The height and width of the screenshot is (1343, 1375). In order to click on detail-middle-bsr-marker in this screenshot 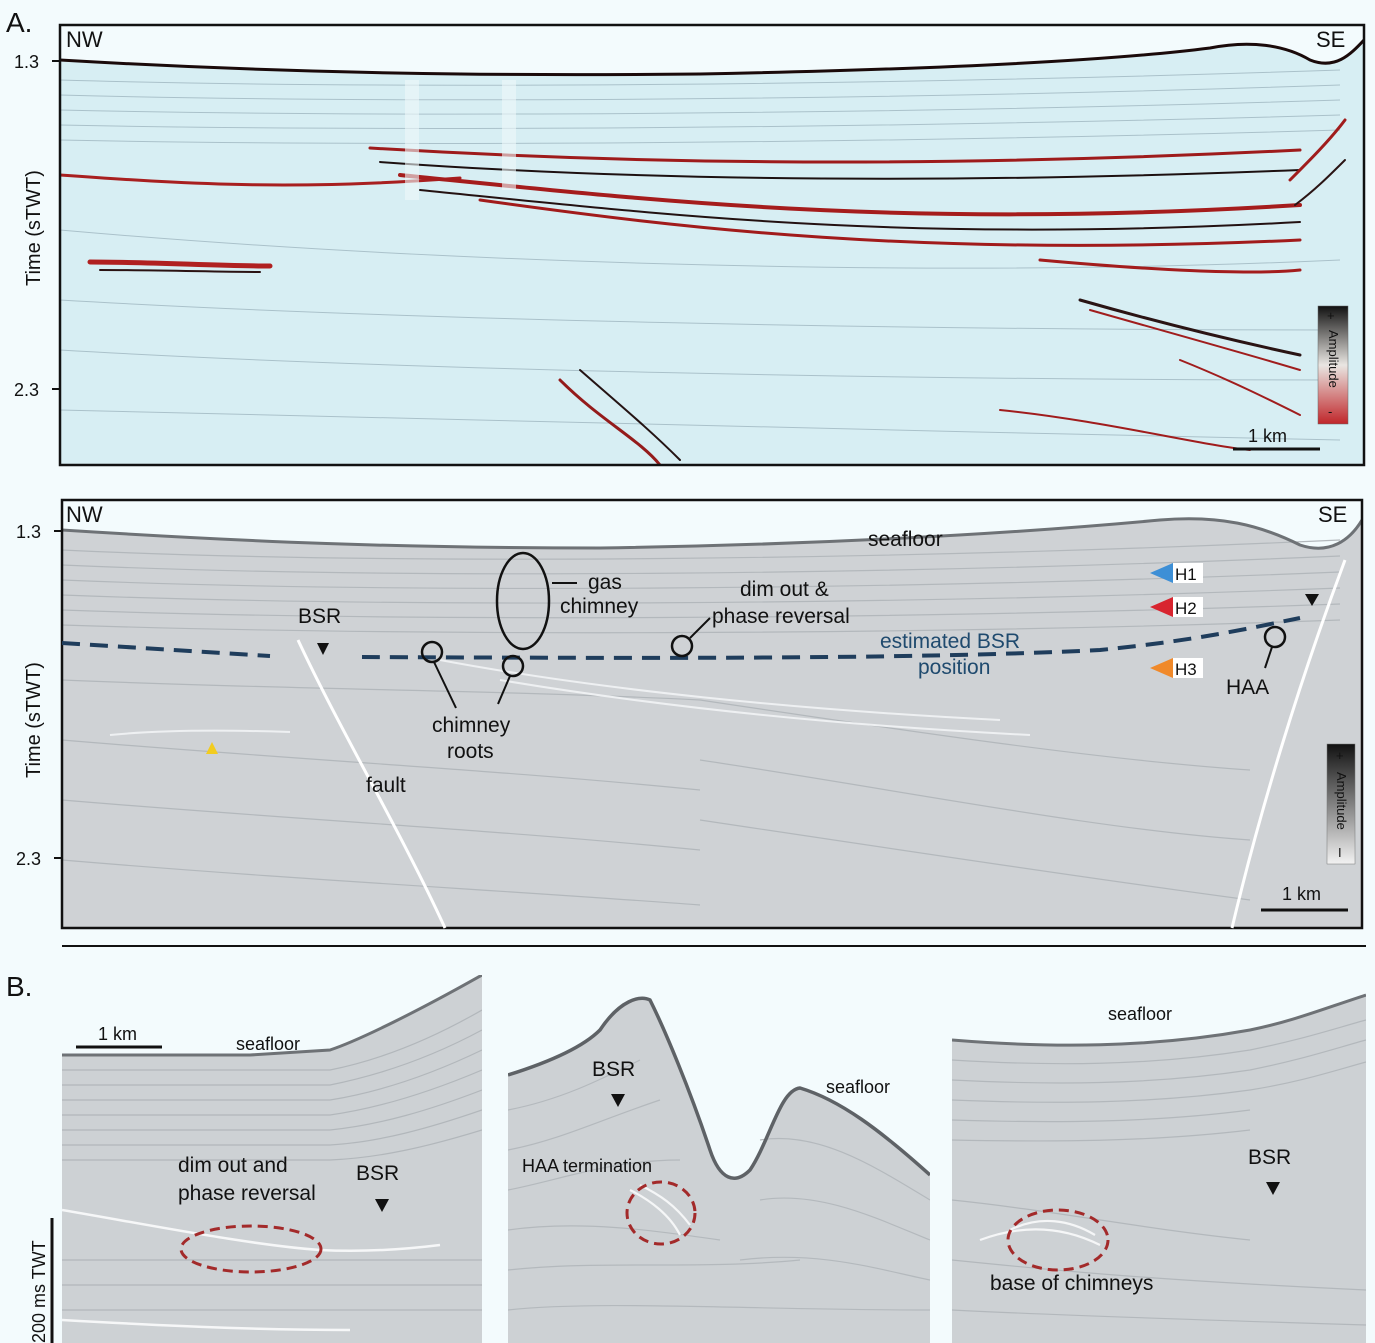, I will do `click(618, 1100)`.